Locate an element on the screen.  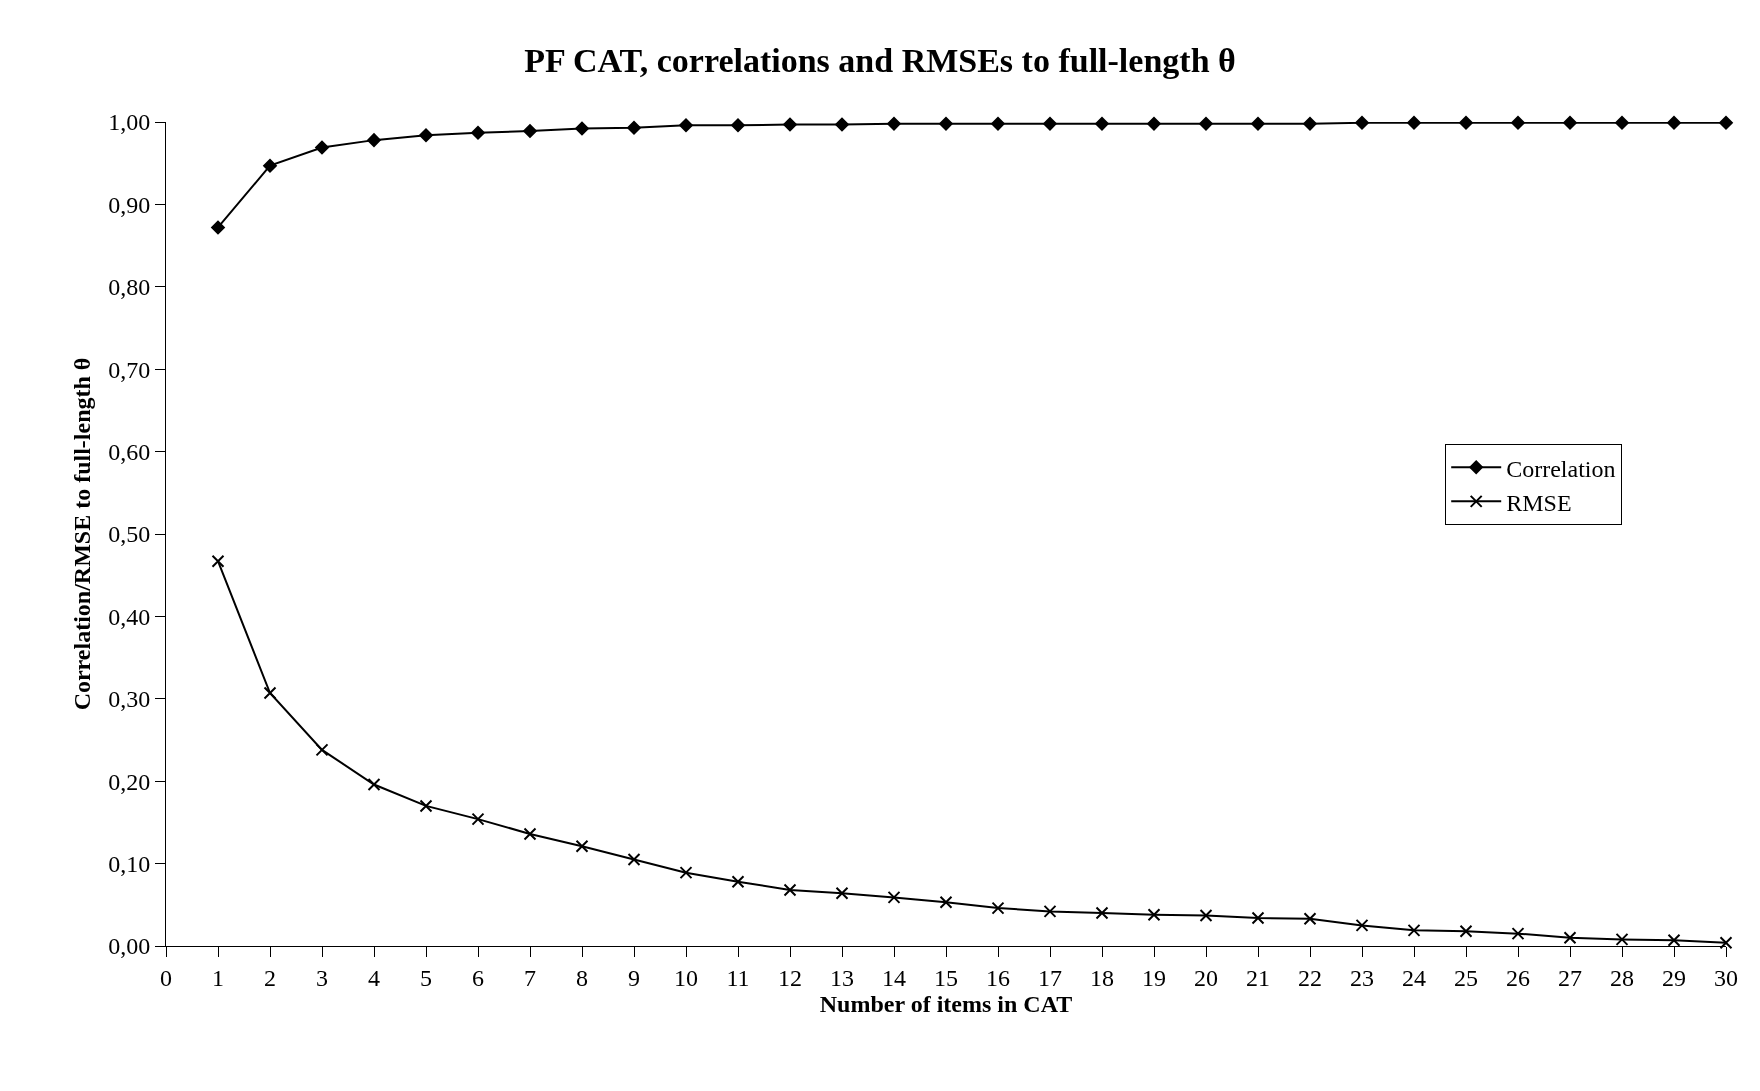
legend-label: RMSE is located at coordinates (1539, 502).